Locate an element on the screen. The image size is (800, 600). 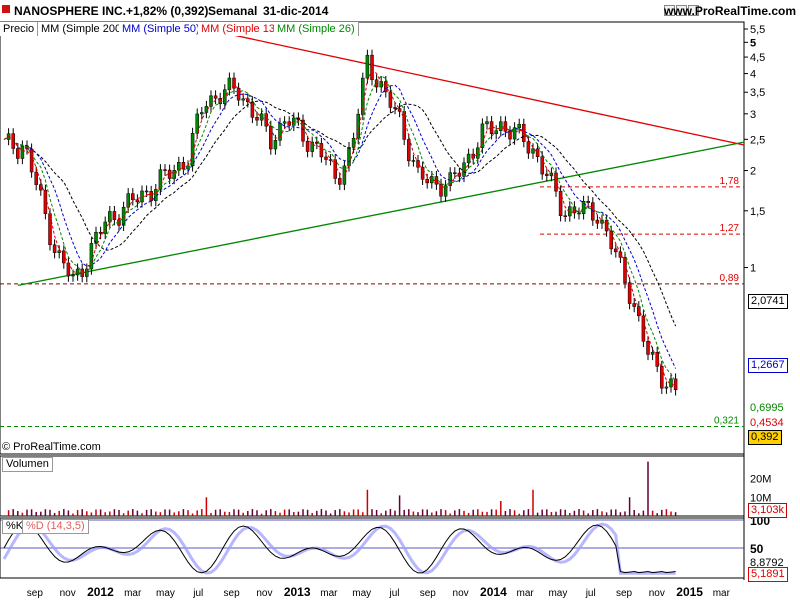
maximize-icon is located at coordinates (681, 10).